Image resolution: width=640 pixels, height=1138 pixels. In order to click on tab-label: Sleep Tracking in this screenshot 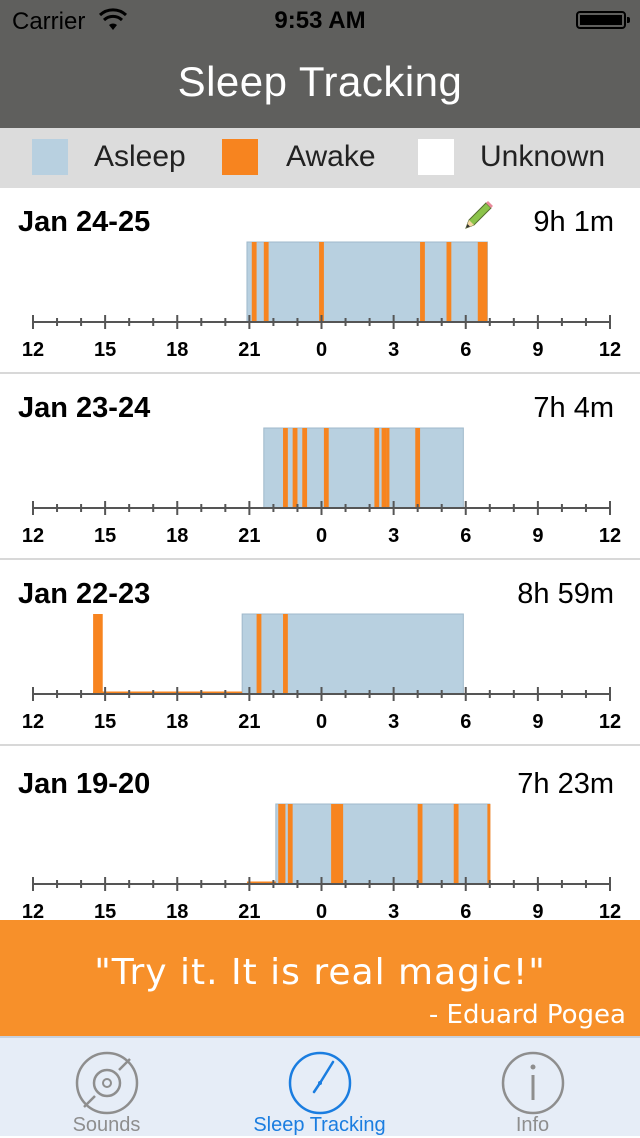, I will do `click(319, 1125)`.